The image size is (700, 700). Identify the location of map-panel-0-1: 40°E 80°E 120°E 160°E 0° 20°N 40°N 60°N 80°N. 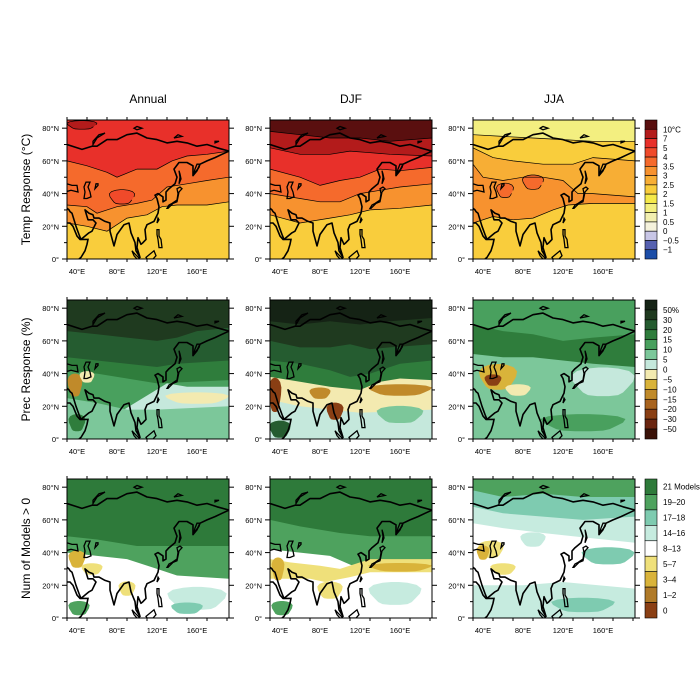
(341, 196).